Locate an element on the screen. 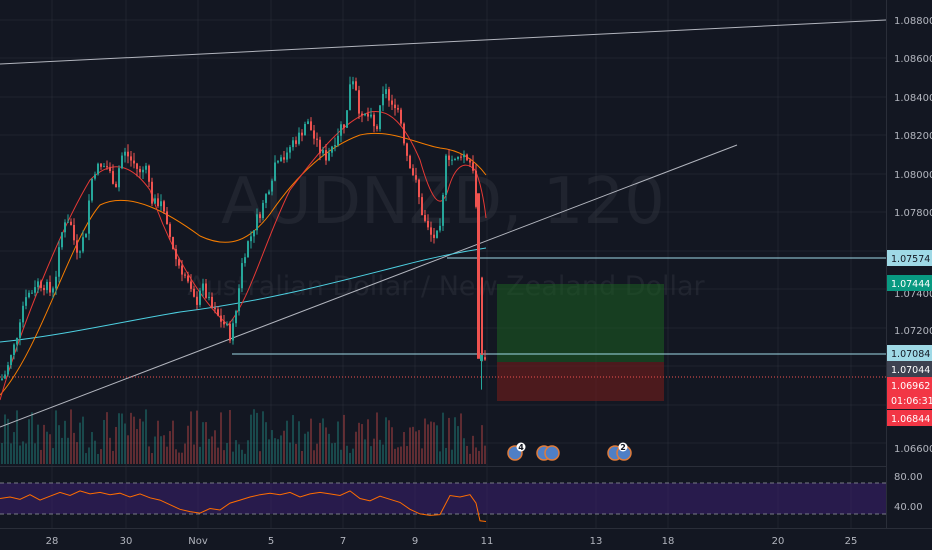 The height and width of the screenshot is (550, 932). event-badge: 4 is located at coordinates (516, 451).